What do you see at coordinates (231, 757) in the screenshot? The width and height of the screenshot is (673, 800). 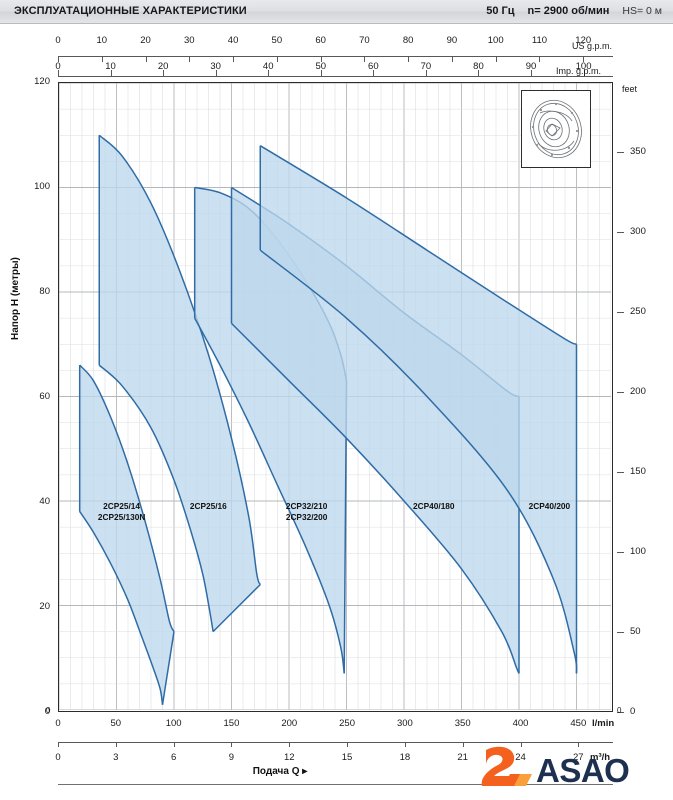 I see `x-axis-m3h-tick-label: 9` at bounding box center [231, 757].